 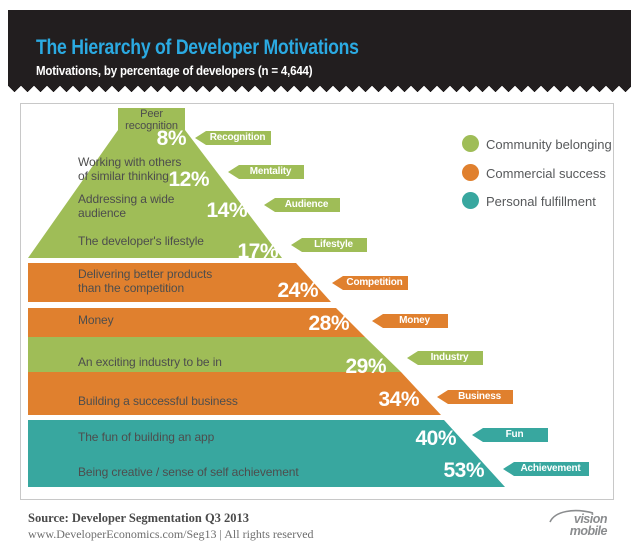 What do you see at coordinates (463, 470) in the screenshot?
I see `layer-percent: 53%` at bounding box center [463, 470].